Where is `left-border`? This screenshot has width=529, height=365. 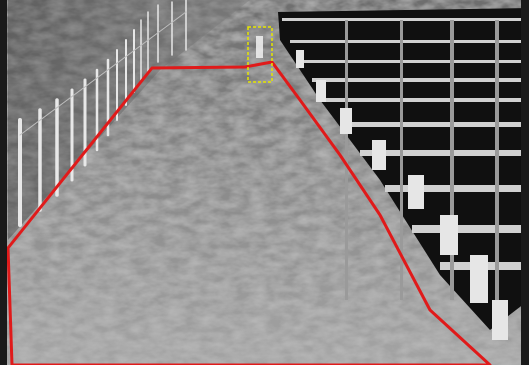 left-border is located at coordinates (3, 182).